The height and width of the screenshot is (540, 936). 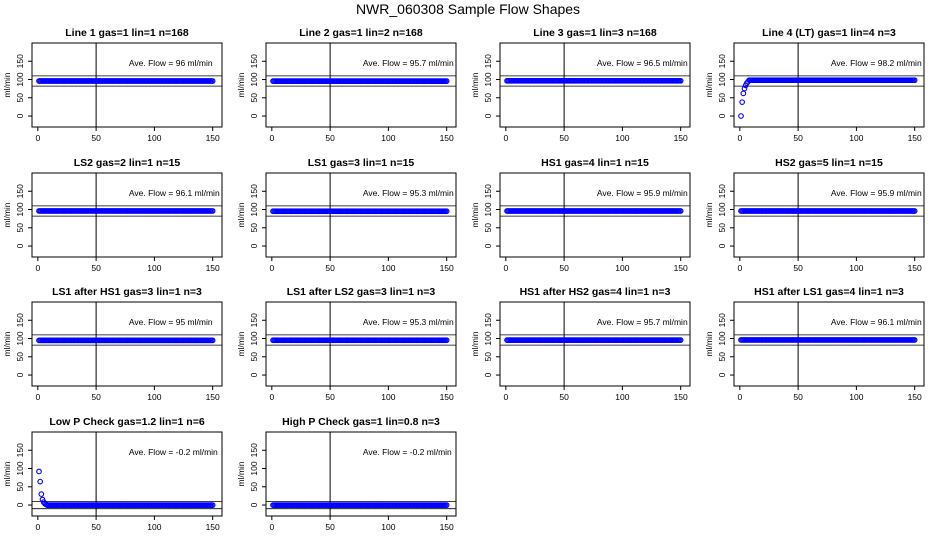 I want to click on chart-title: HS1 after LS1 gas=4 lin=1 n=3, so click(x=829, y=292).